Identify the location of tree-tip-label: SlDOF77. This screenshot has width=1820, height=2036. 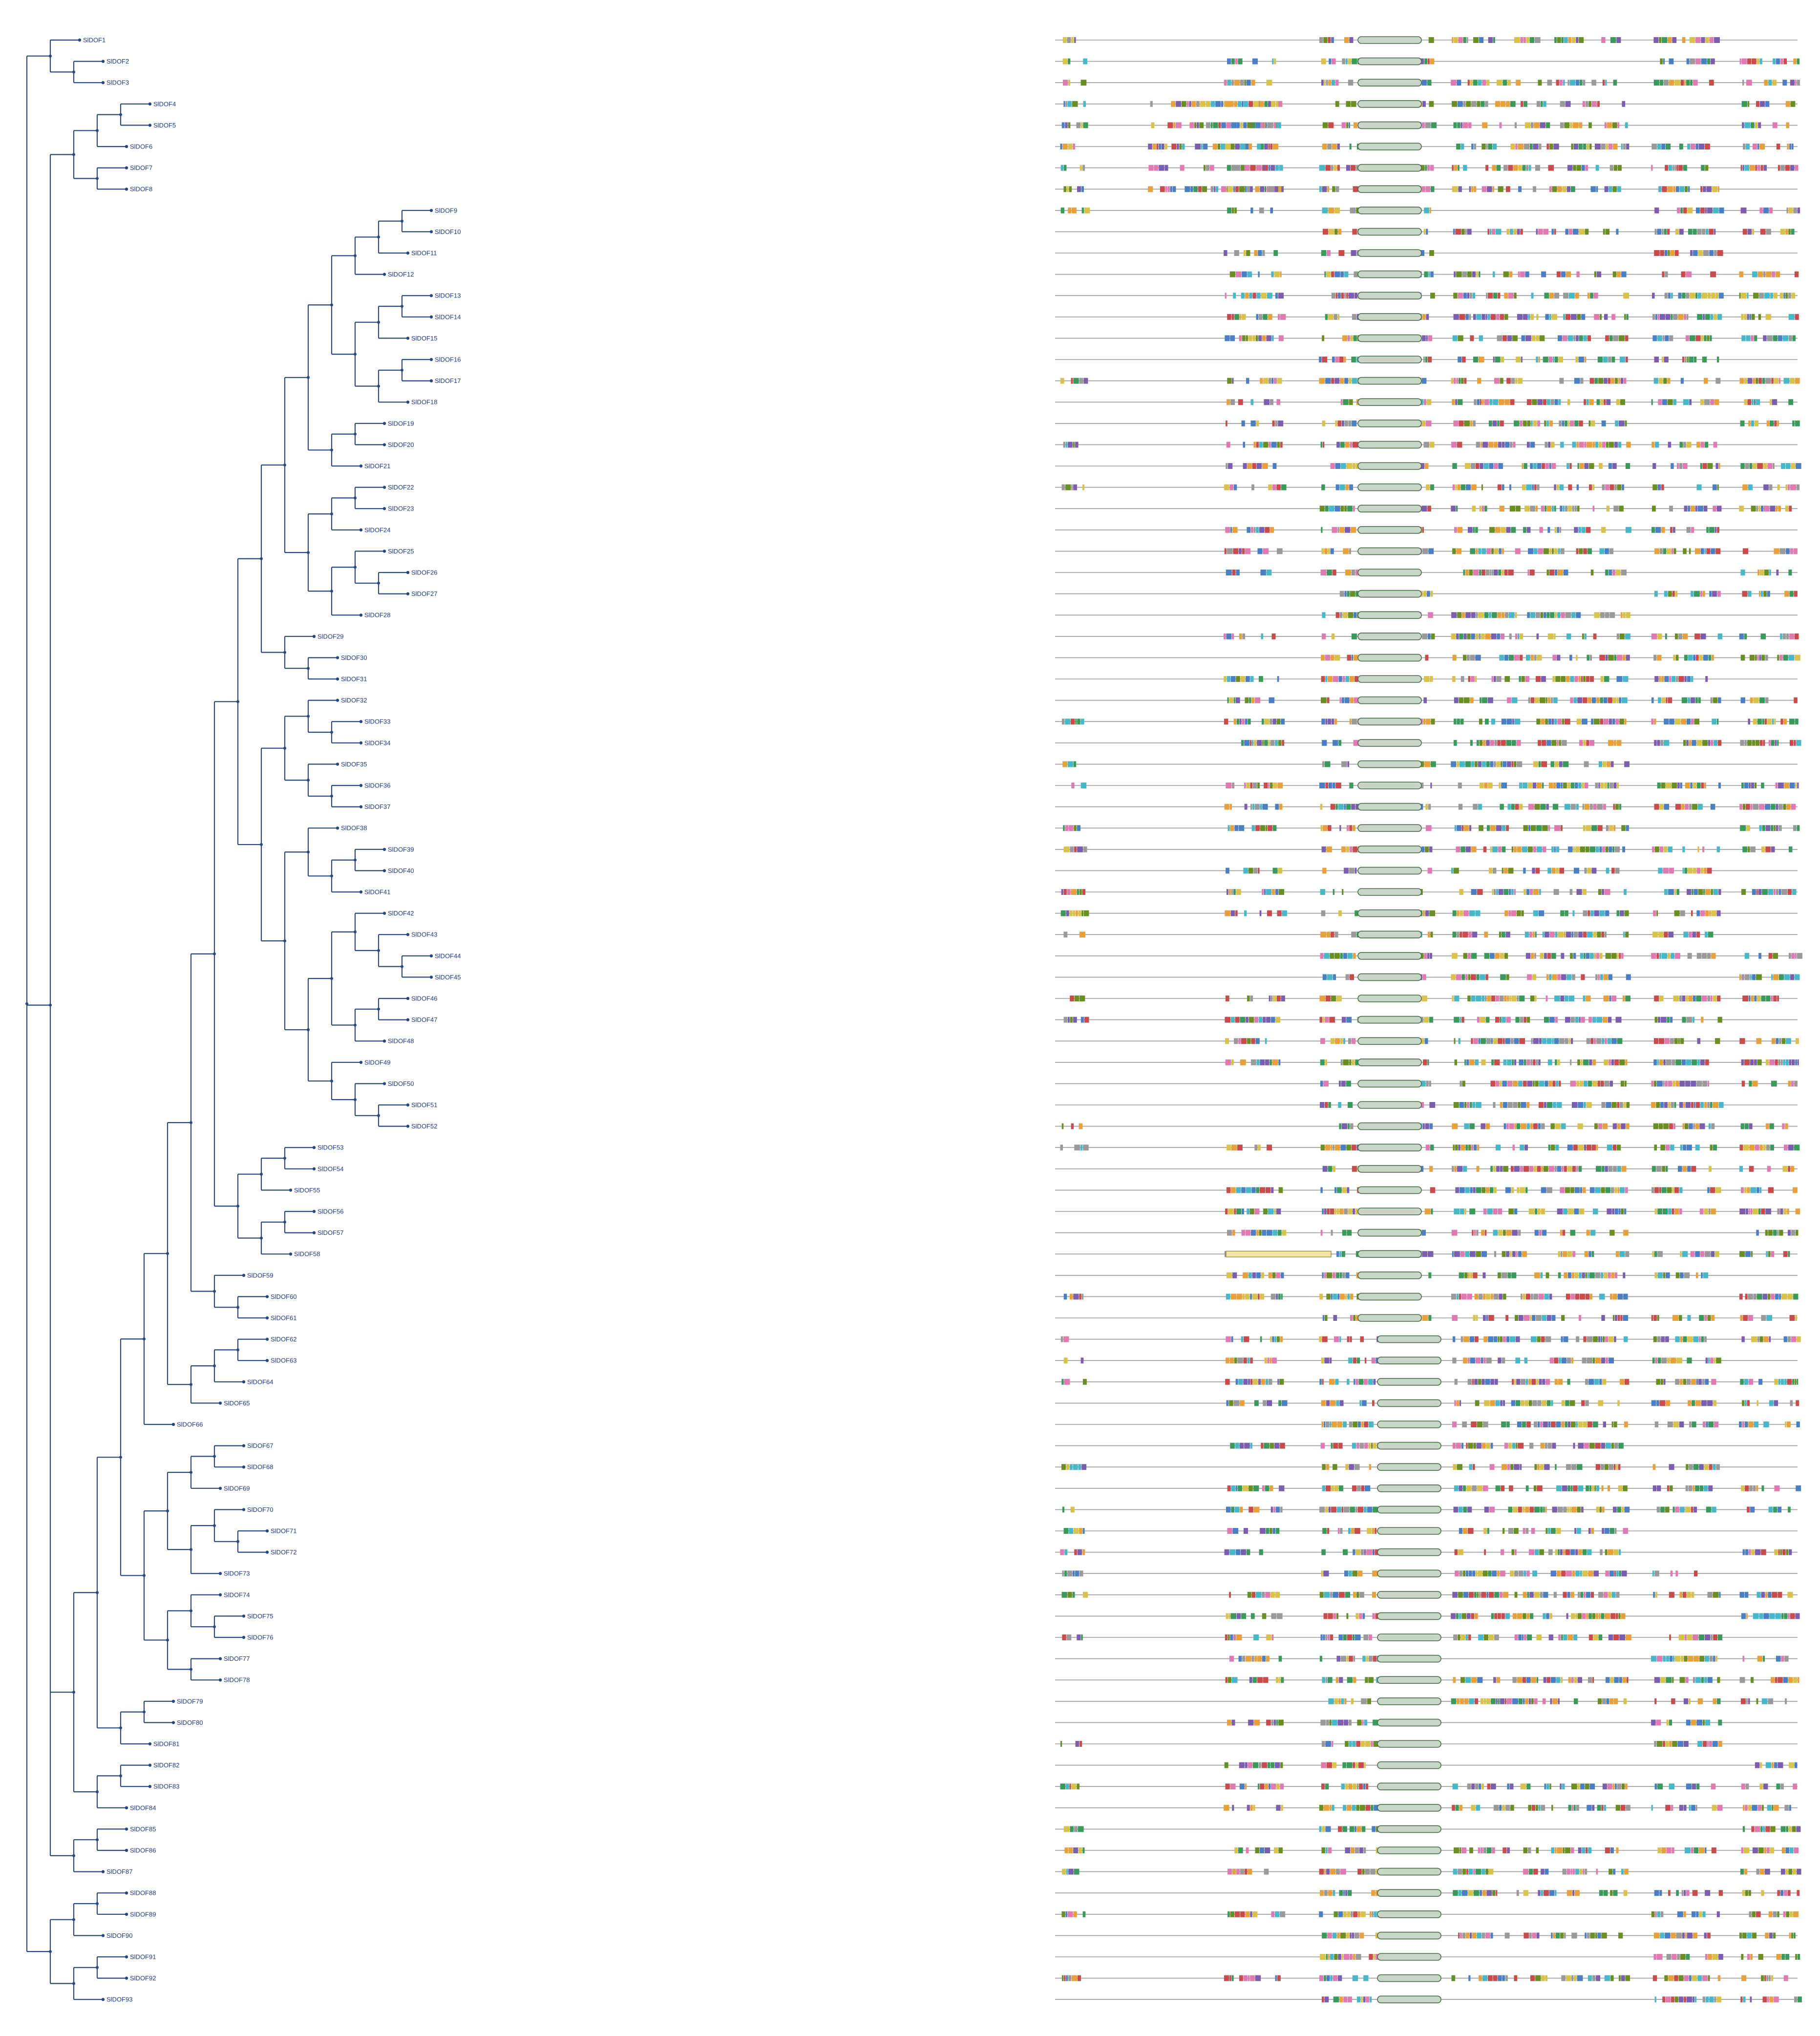
(237, 1658).